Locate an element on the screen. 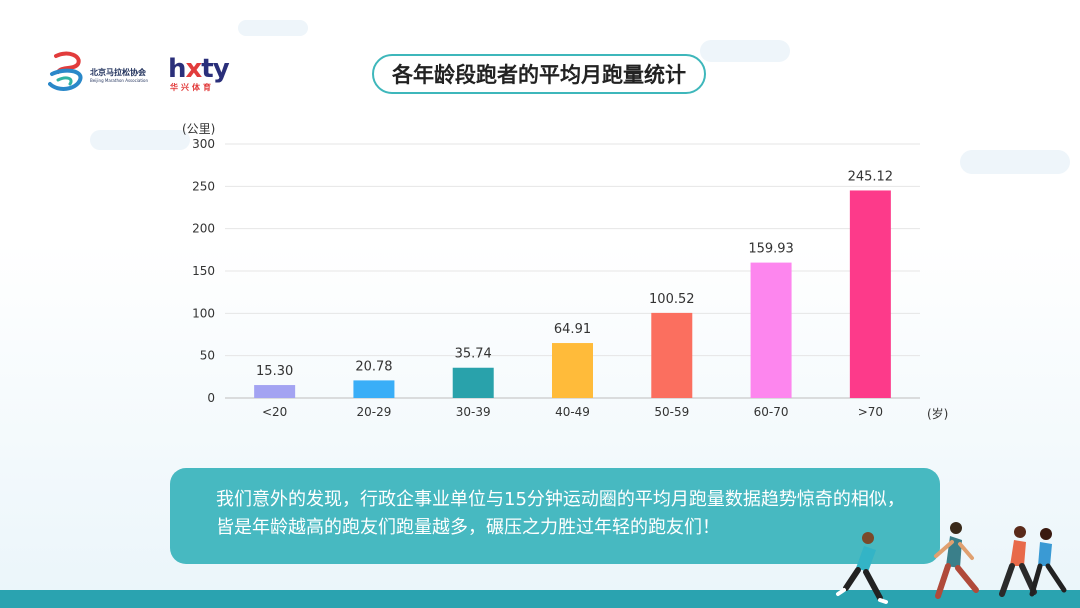  beijing-marathon-logo: 北京马拉松协会 Beijing Marathon Association is located at coordinates (103, 72).